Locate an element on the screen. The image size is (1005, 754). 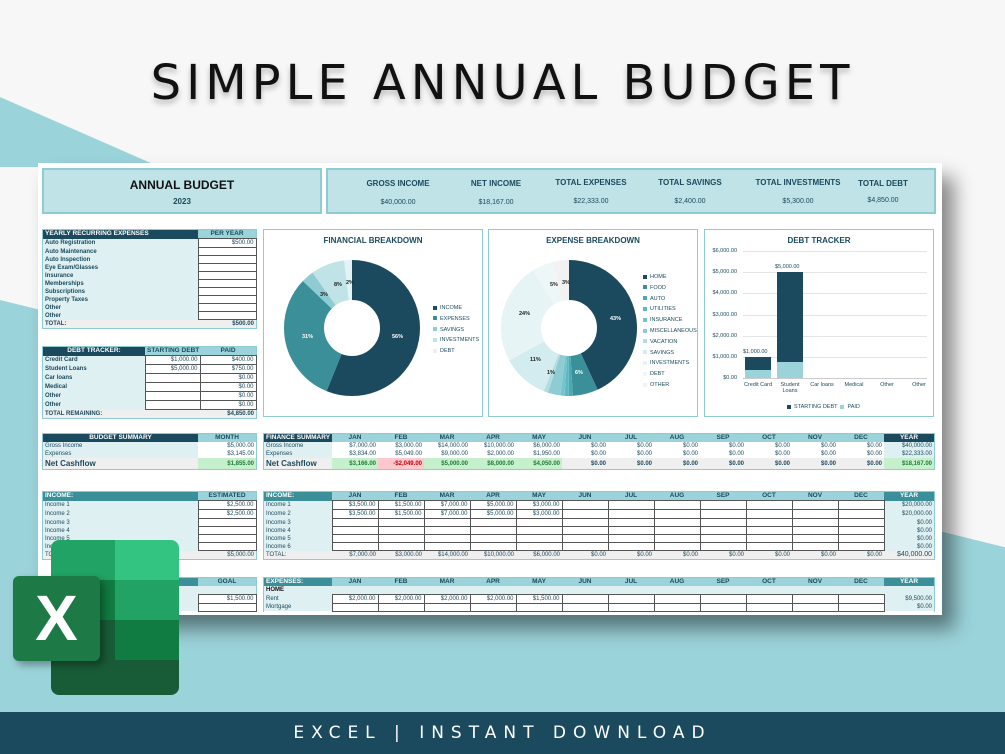
amount-cell: $7,000.00 is located at coordinates (447, 505).